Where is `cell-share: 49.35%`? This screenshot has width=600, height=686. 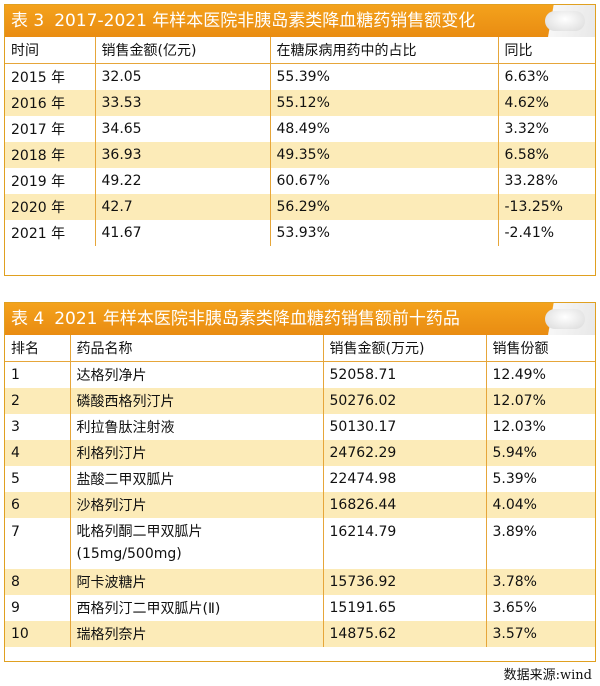 cell-share: 49.35% is located at coordinates (383, 155).